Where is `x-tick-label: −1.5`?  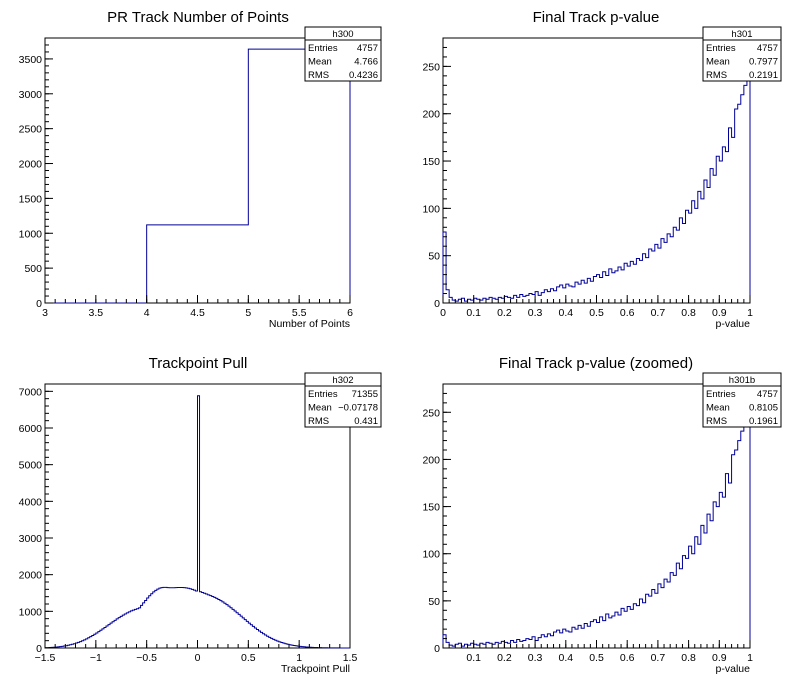 x-tick-label: −1.5 is located at coordinates (45, 658).